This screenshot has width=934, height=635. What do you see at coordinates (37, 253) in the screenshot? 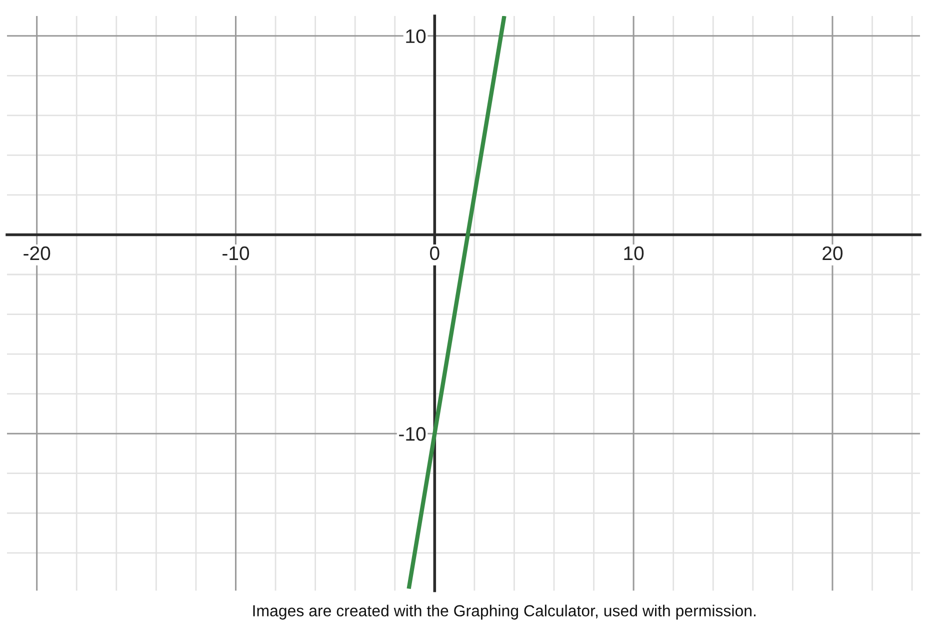
I see `x-tick-label: -20` at bounding box center [37, 253].